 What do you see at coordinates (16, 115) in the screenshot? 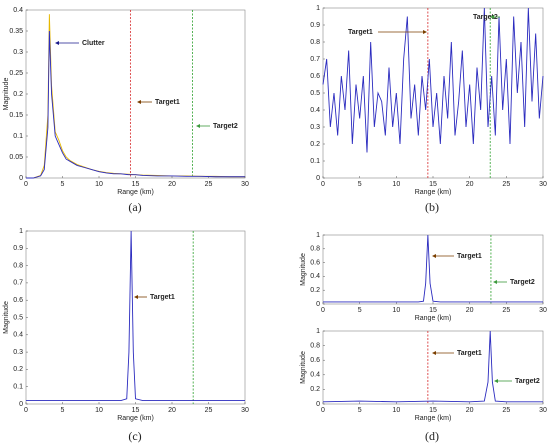
I see `y-tick-label: 0.15` at bounding box center [16, 115].